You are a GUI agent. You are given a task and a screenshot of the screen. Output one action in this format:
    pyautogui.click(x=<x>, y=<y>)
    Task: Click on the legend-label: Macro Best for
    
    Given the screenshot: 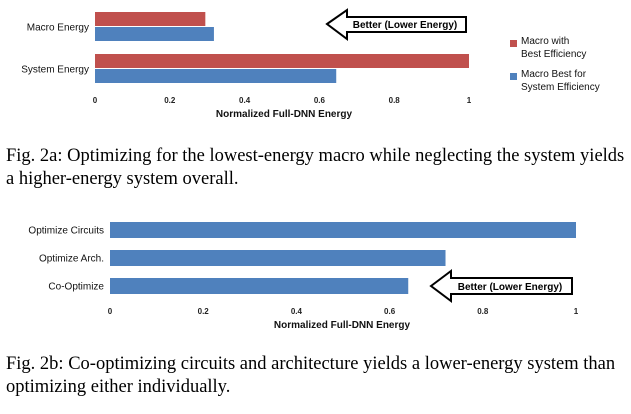 What is the action you would take?
    pyautogui.click(x=554, y=74)
    